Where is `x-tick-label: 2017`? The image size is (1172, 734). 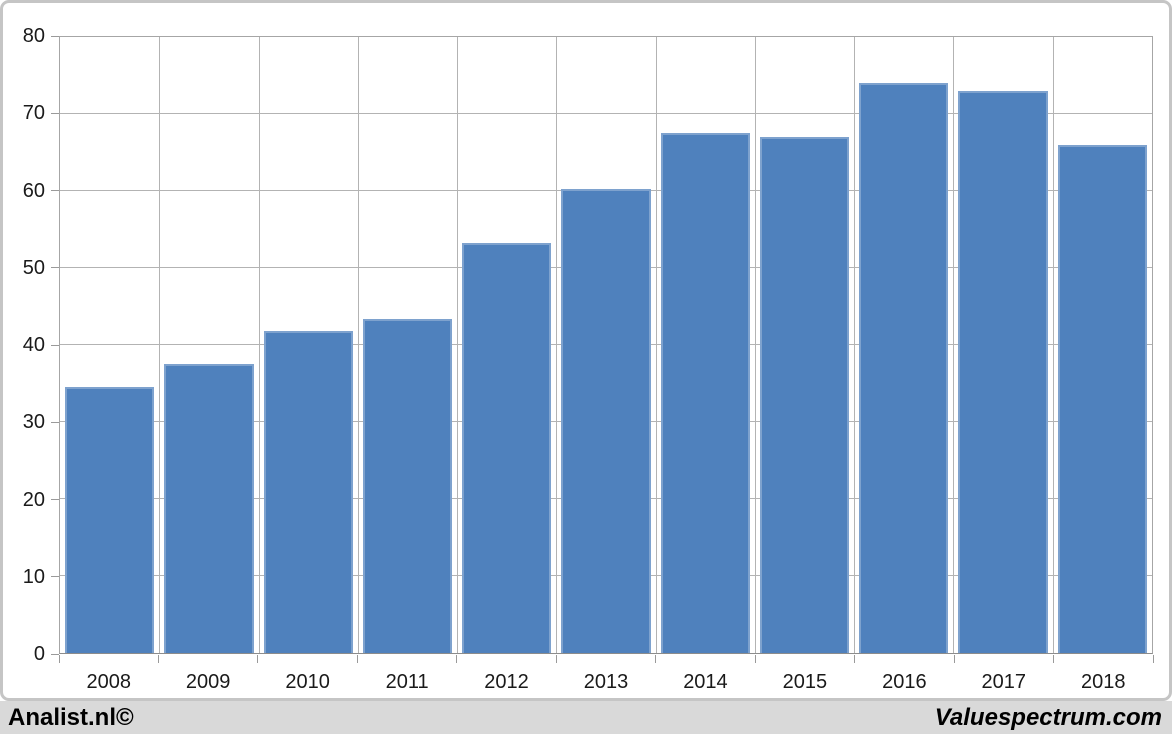 x-tick-label: 2017 is located at coordinates (1004, 682).